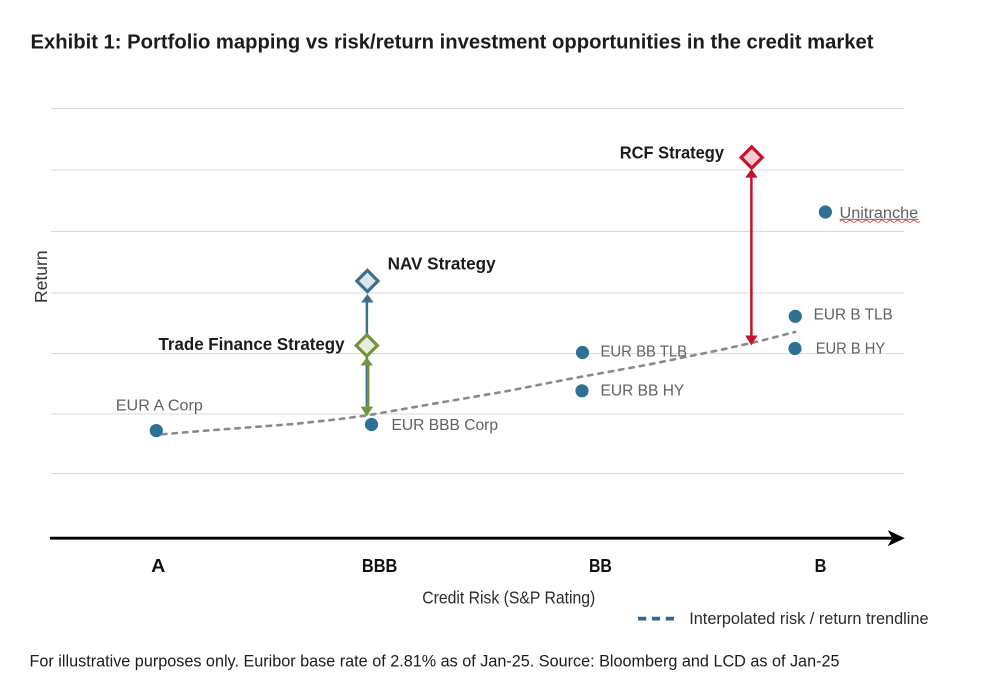  What do you see at coordinates (252, 344) in the screenshot?
I see `svg-text: Trade Finance Strategy` at bounding box center [252, 344].